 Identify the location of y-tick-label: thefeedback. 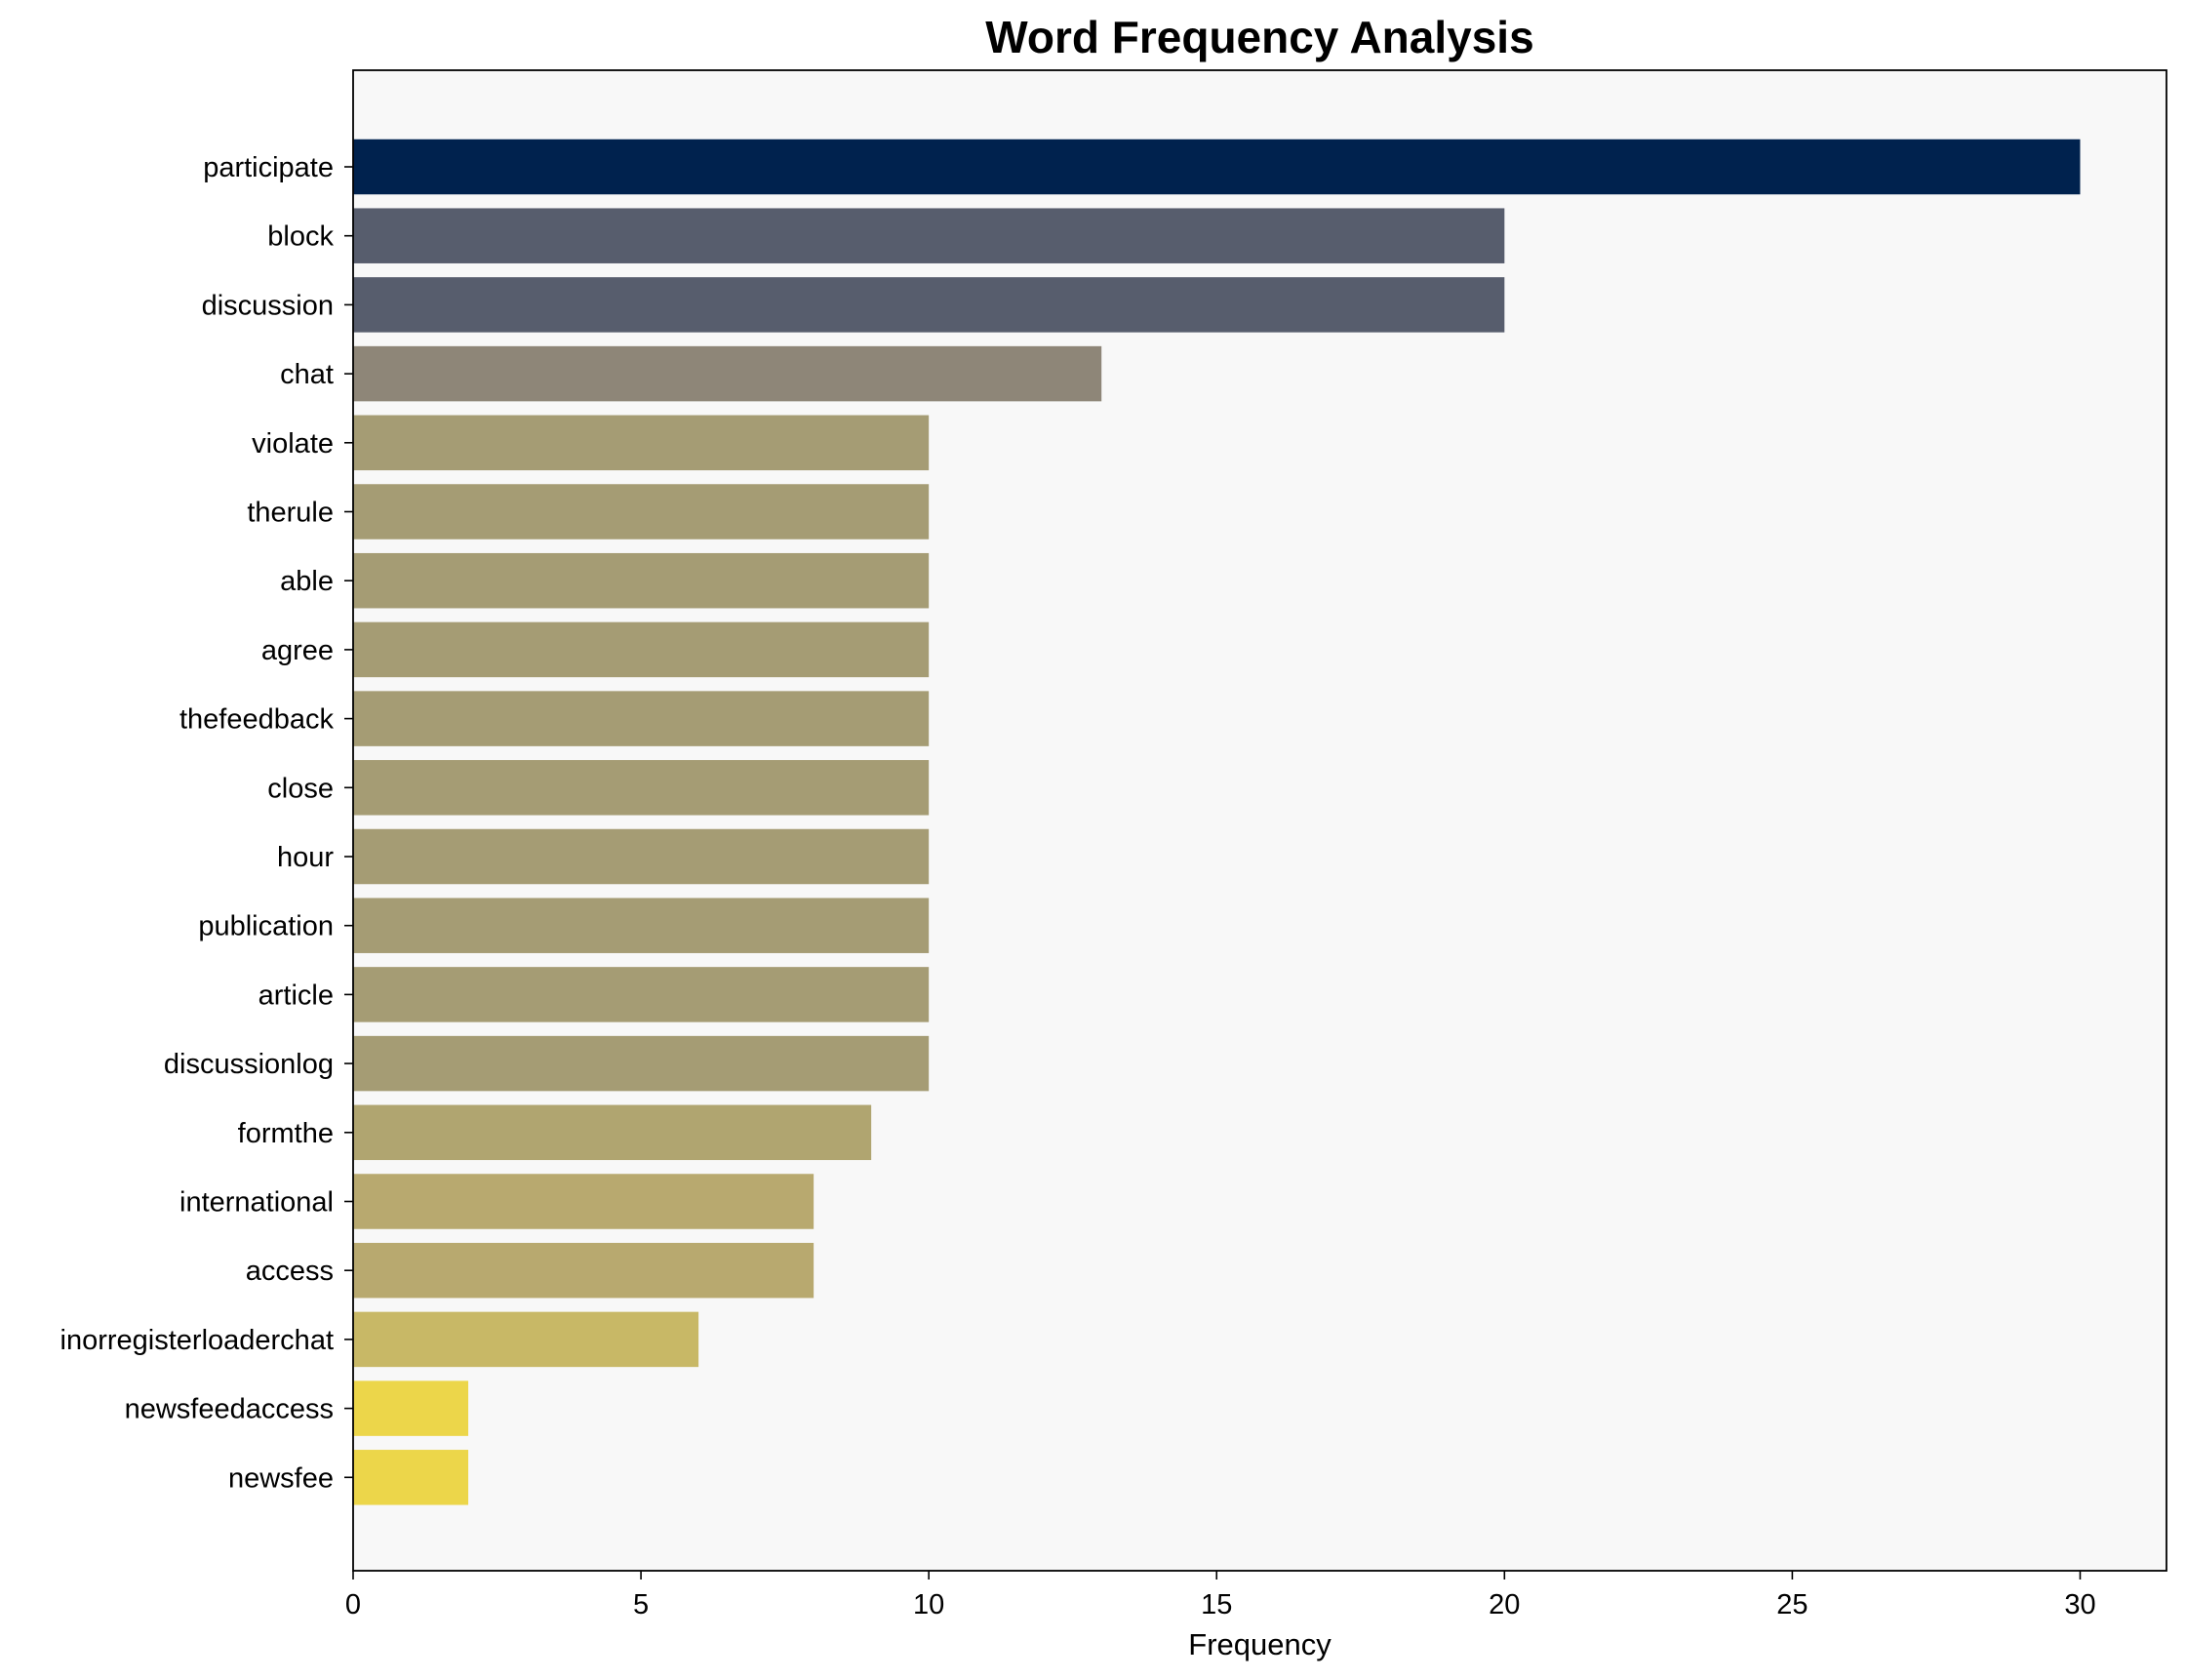
(257, 720).